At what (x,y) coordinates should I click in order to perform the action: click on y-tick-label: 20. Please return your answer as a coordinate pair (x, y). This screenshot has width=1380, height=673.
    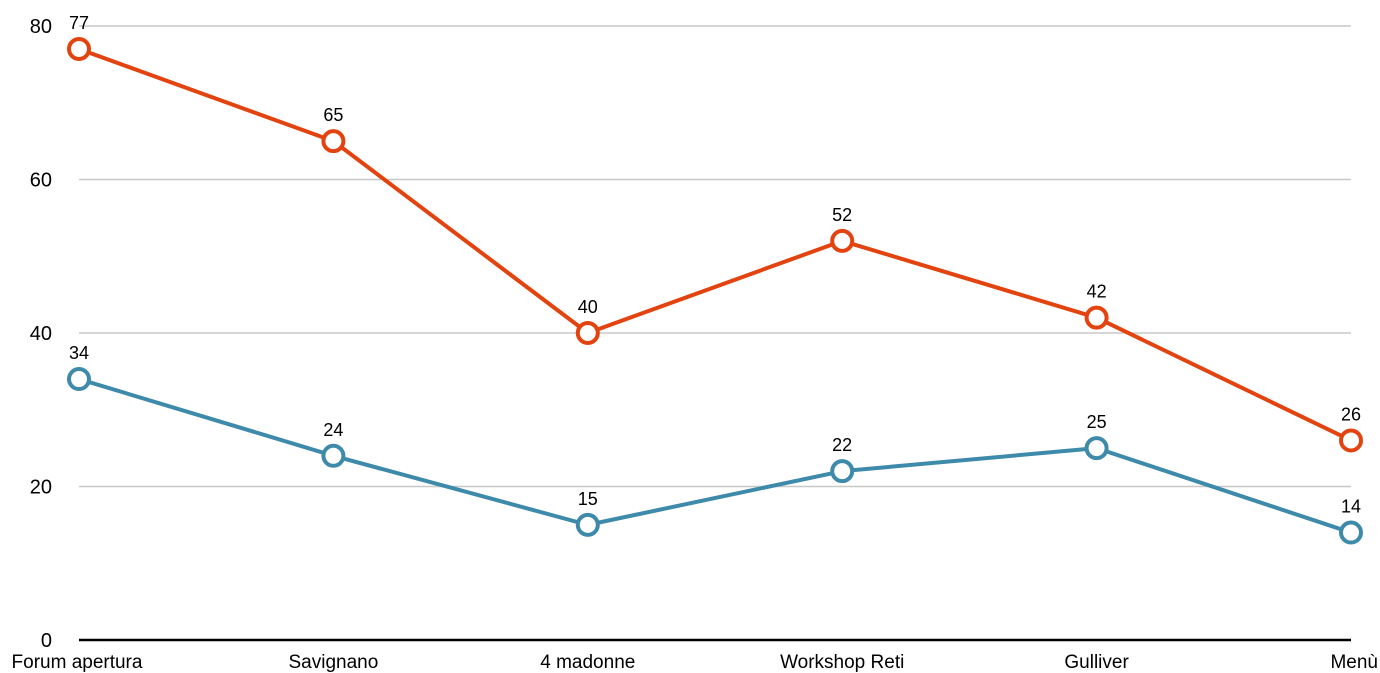
    Looking at the image, I should click on (41, 488).